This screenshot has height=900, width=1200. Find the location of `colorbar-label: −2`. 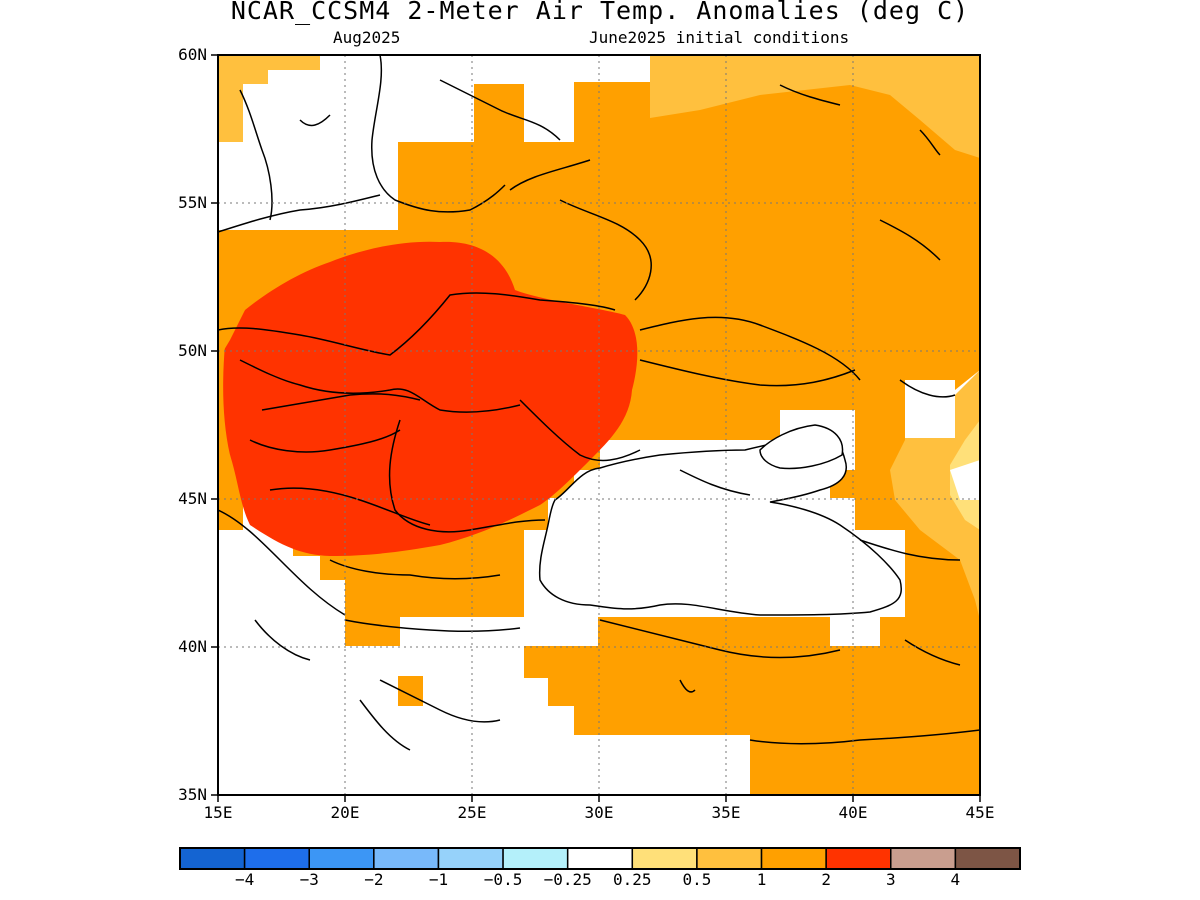

colorbar-label: −2 is located at coordinates (374, 879).